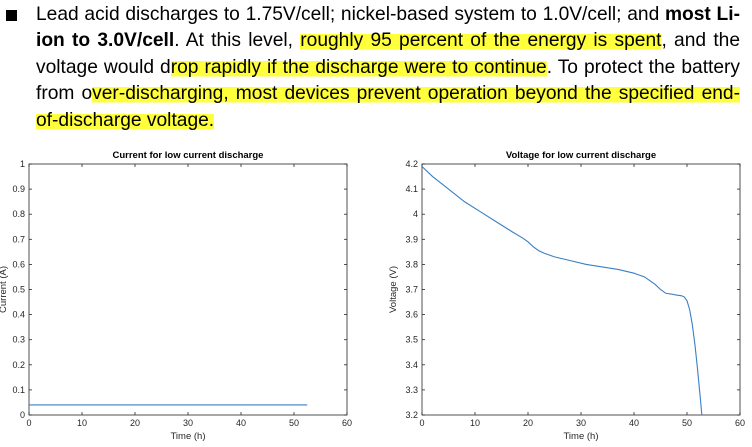  Describe the element at coordinates (393, 289) in the screenshot. I see `y-axis-label: Voltage (V)` at that location.